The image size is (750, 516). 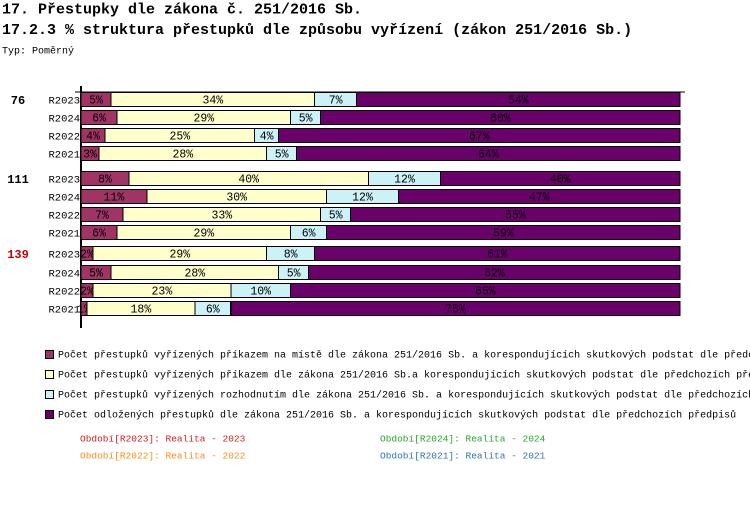 What do you see at coordinates (260, 292) in the screenshot?
I see `svg-text: 10%` at bounding box center [260, 292].